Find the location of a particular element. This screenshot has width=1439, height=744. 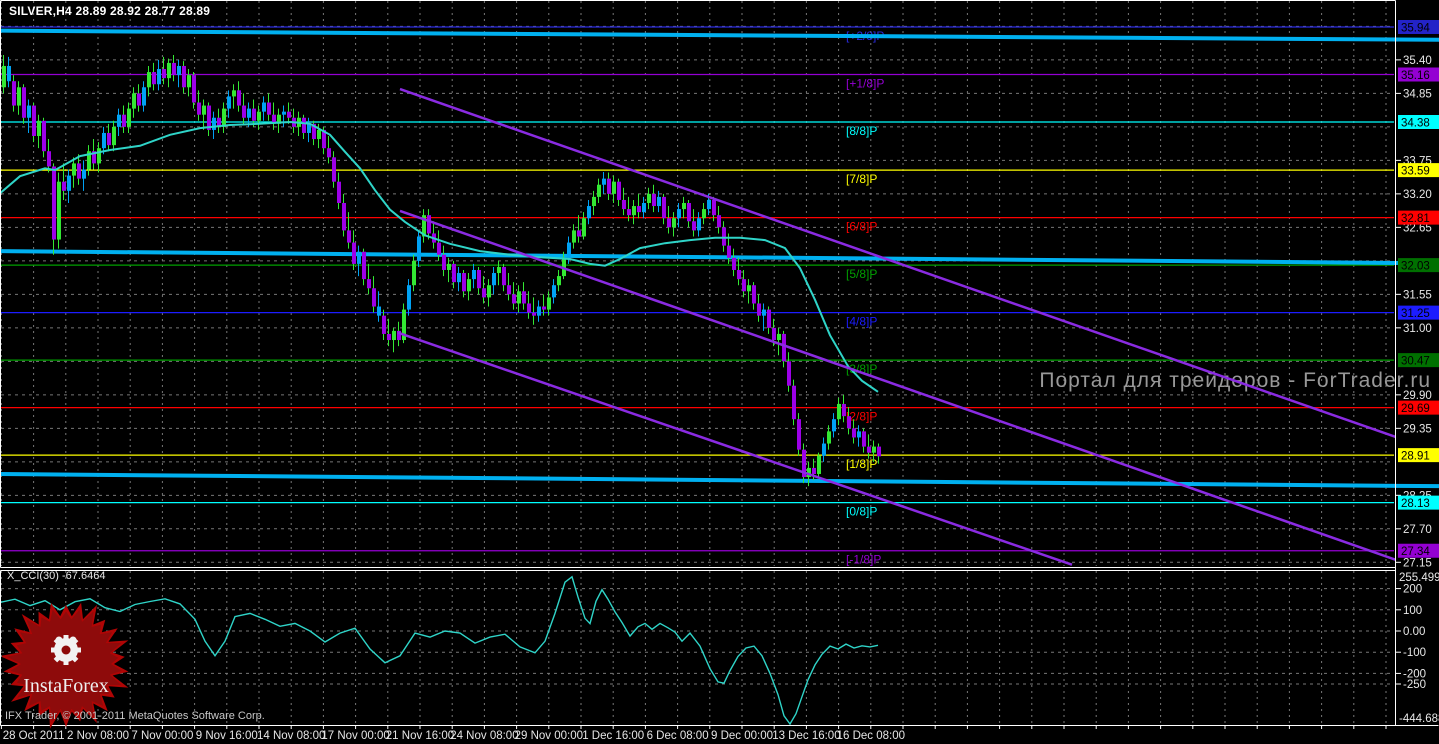

cci-scale: 200 100 0.00 -100 -200-250 255.499 -444.688 is located at coordinates (1417, 648).